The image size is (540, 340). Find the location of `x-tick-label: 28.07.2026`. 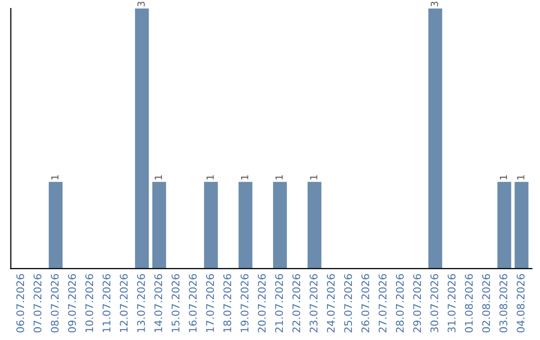

x-tick-label: 28.07.2026 is located at coordinates (400, 303).